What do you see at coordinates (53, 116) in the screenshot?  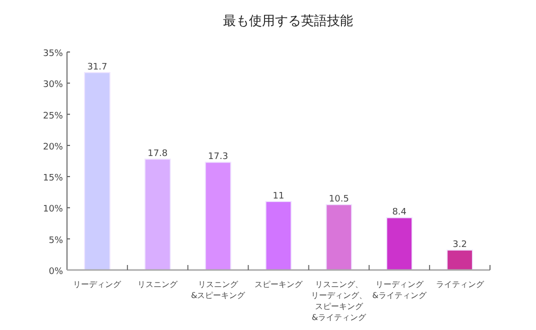 I see `y-tick-label: 25%` at bounding box center [53, 116].